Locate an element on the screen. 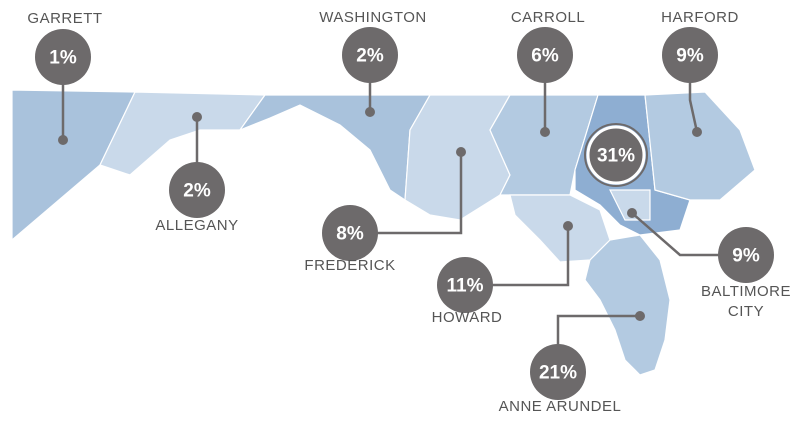  value-label: 31% is located at coordinates (616, 156).